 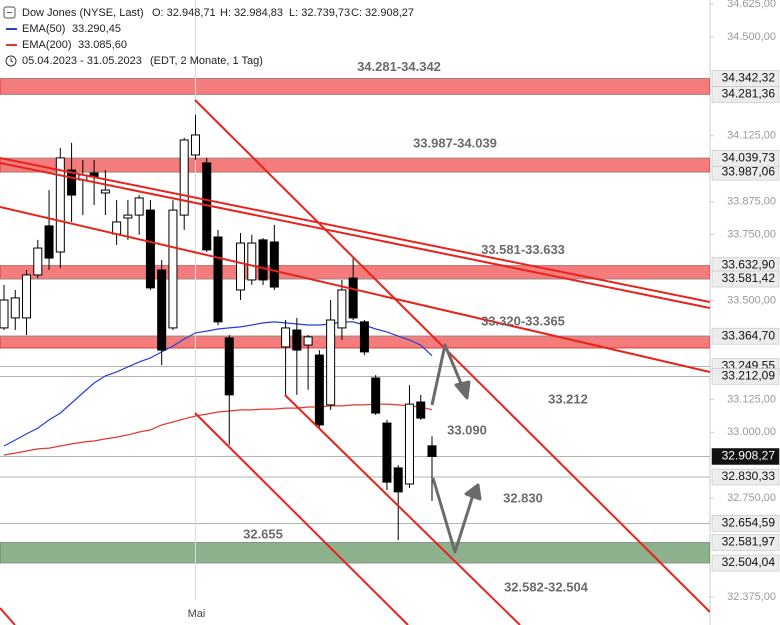 What do you see at coordinates (749, 171) in the screenshot?
I see `price-box-label: 33.987,06` at bounding box center [749, 171].